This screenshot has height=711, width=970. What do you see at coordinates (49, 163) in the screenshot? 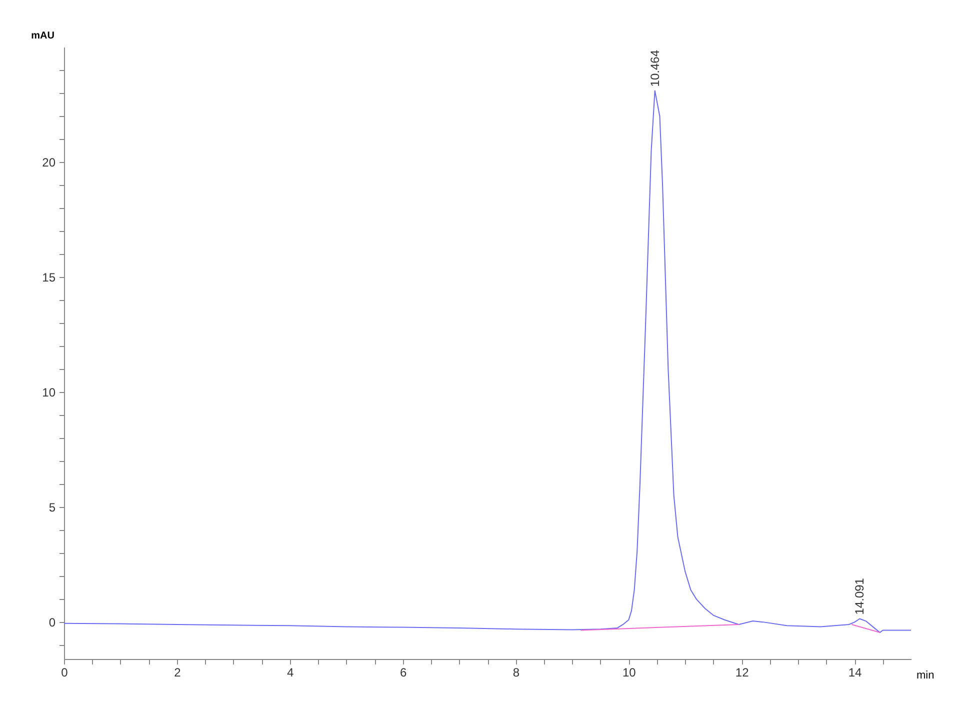
I see `y-tick-label: 20` at bounding box center [49, 163].